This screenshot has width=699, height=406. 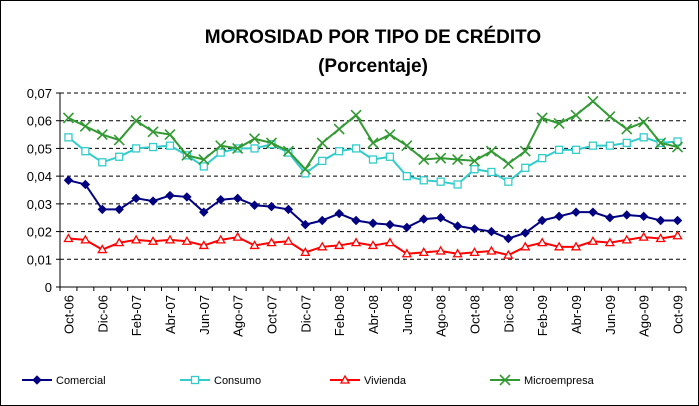 What do you see at coordinates (475, 314) in the screenshot?
I see `x-tick-label: Oct-08` at bounding box center [475, 314].